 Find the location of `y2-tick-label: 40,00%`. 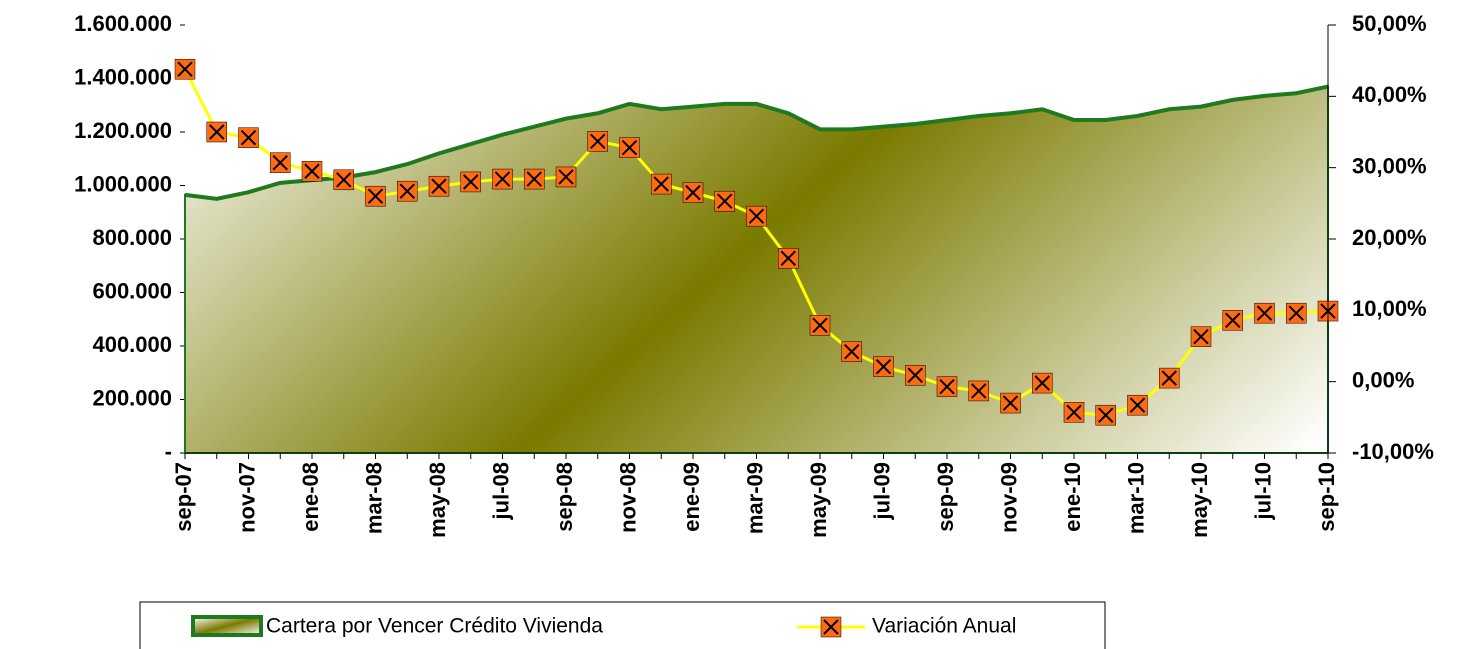

y2-tick-label: 40,00% is located at coordinates (1389, 94).